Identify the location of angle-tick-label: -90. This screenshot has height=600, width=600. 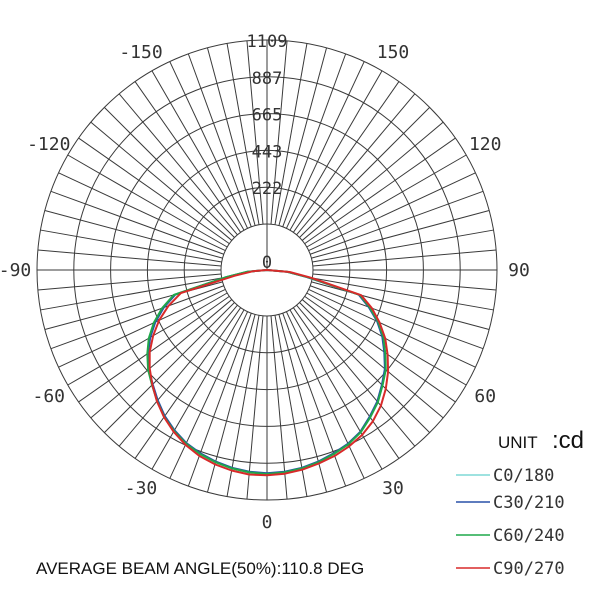
(15, 270).